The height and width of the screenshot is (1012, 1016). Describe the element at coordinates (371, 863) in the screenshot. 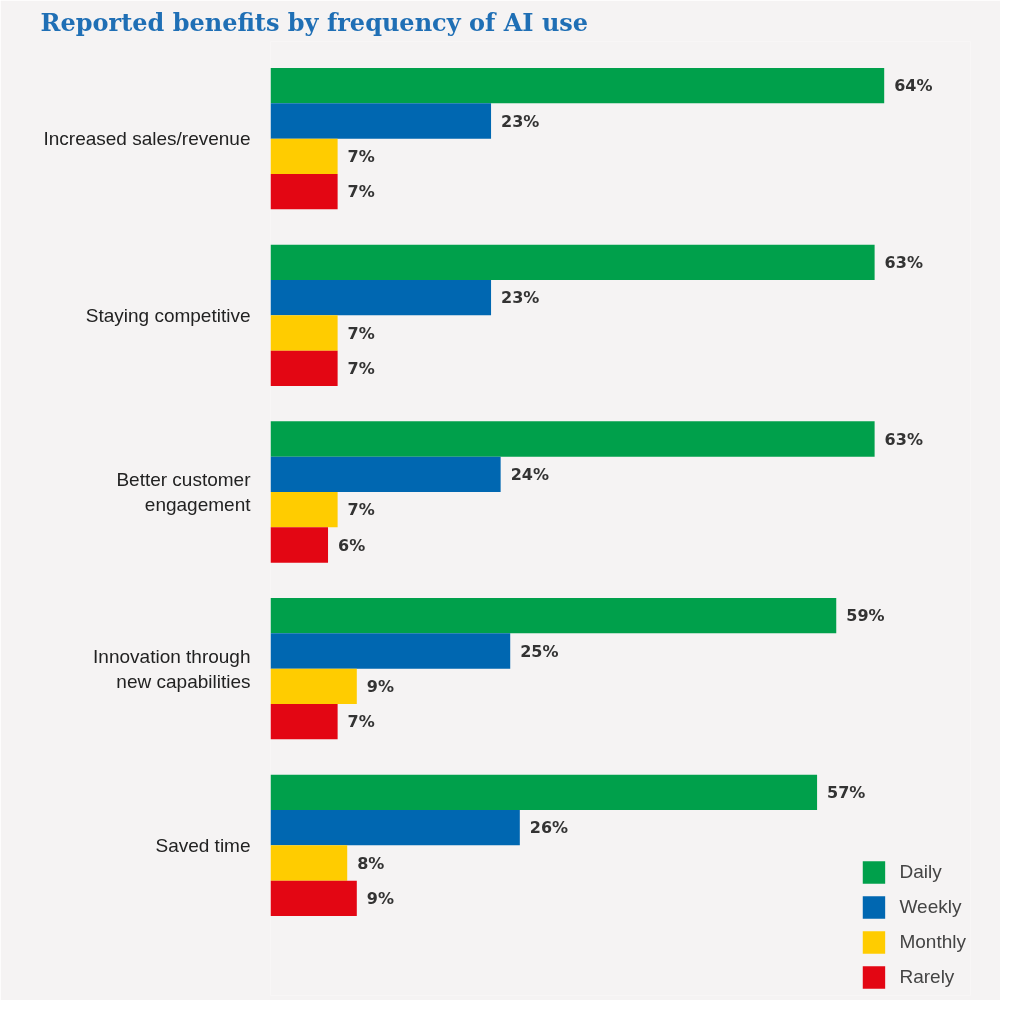

I see `data-label: 8%` at that location.